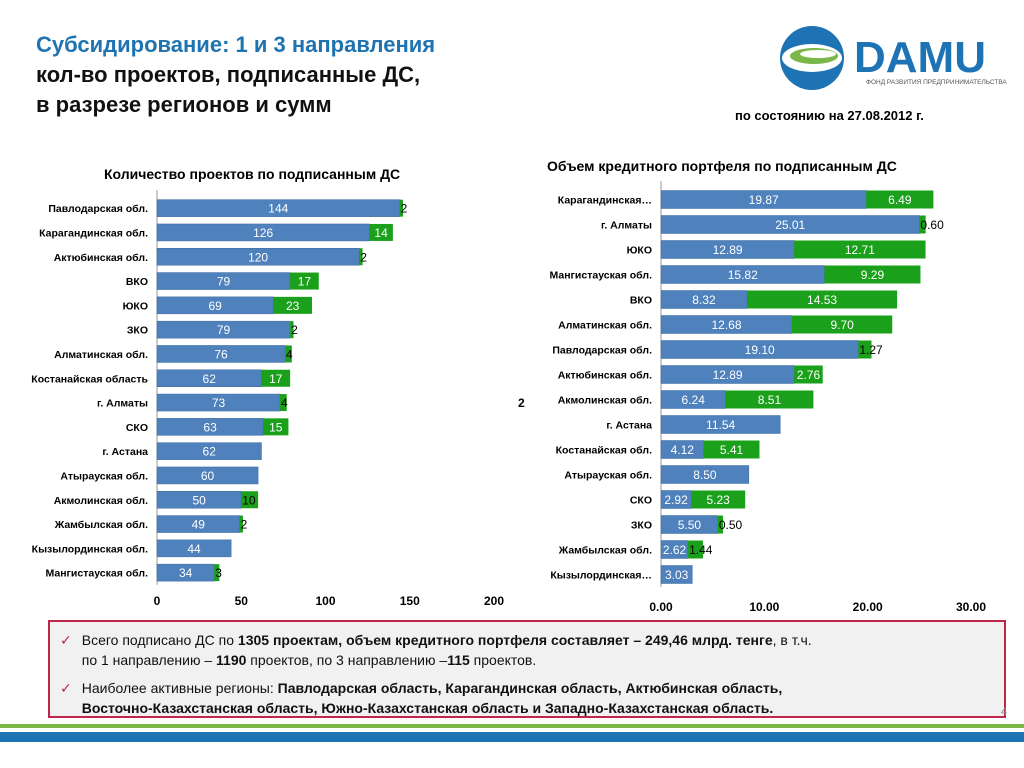 This screenshot has width=1024, height=768. I want to click on category-label: Карагандинская обл., so click(93, 233).